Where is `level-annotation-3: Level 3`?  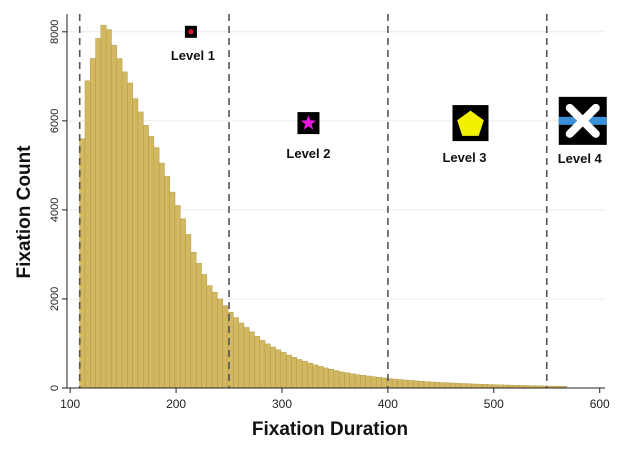 level-annotation-3: Level 3 is located at coordinates (465, 135).